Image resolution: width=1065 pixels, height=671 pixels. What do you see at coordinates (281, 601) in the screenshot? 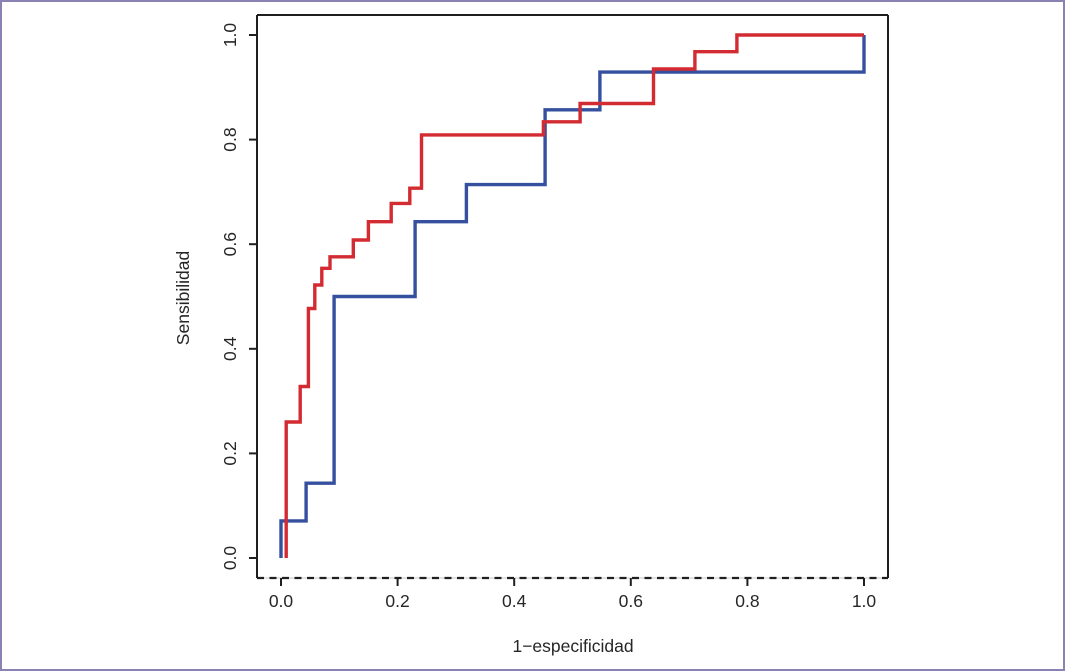
I see `x-tick-label: 0.0` at bounding box center [281, 601].